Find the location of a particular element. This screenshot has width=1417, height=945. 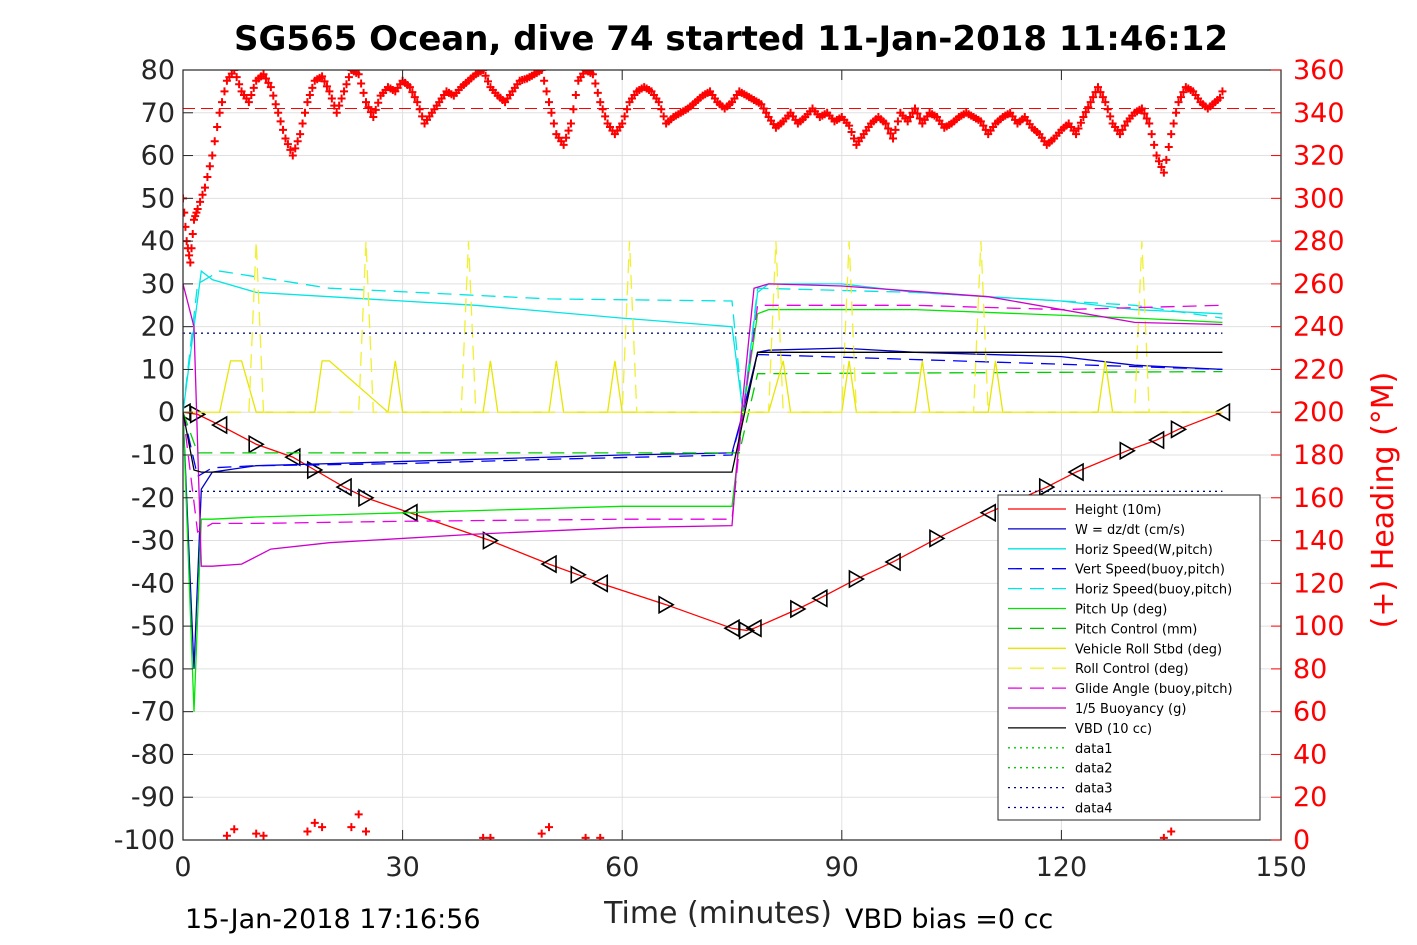

legend-label: Vert Speed(buoy,pitch) is located at coordinates (1150, 570).